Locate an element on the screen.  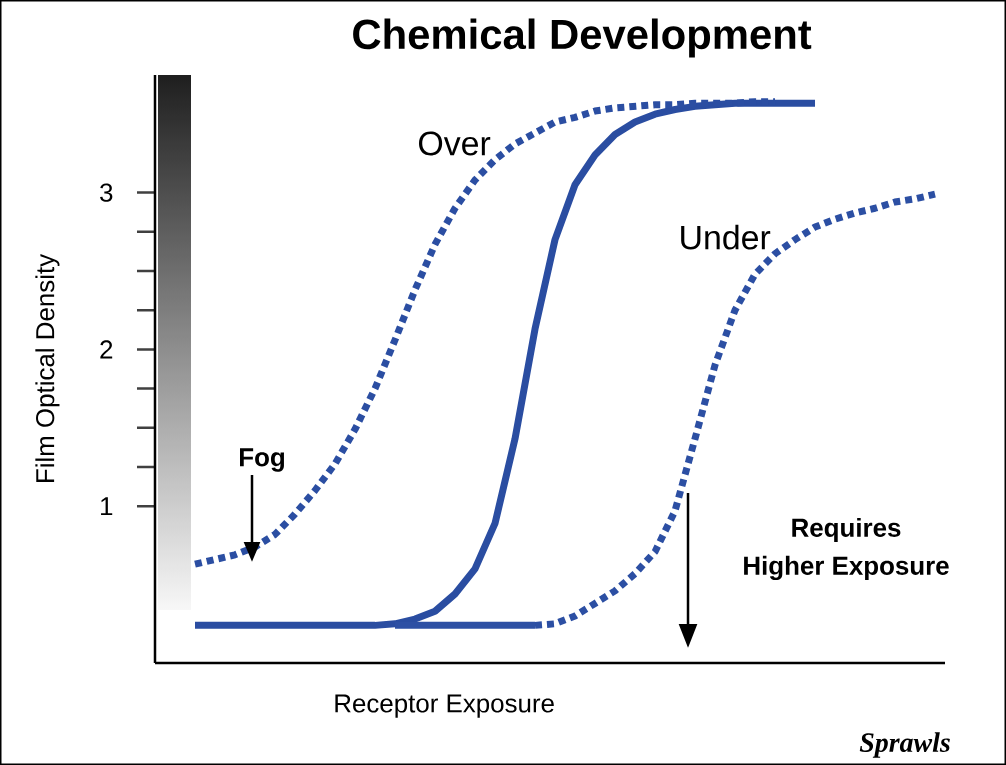
annotation: Requires is located at coordinates (846, 530).